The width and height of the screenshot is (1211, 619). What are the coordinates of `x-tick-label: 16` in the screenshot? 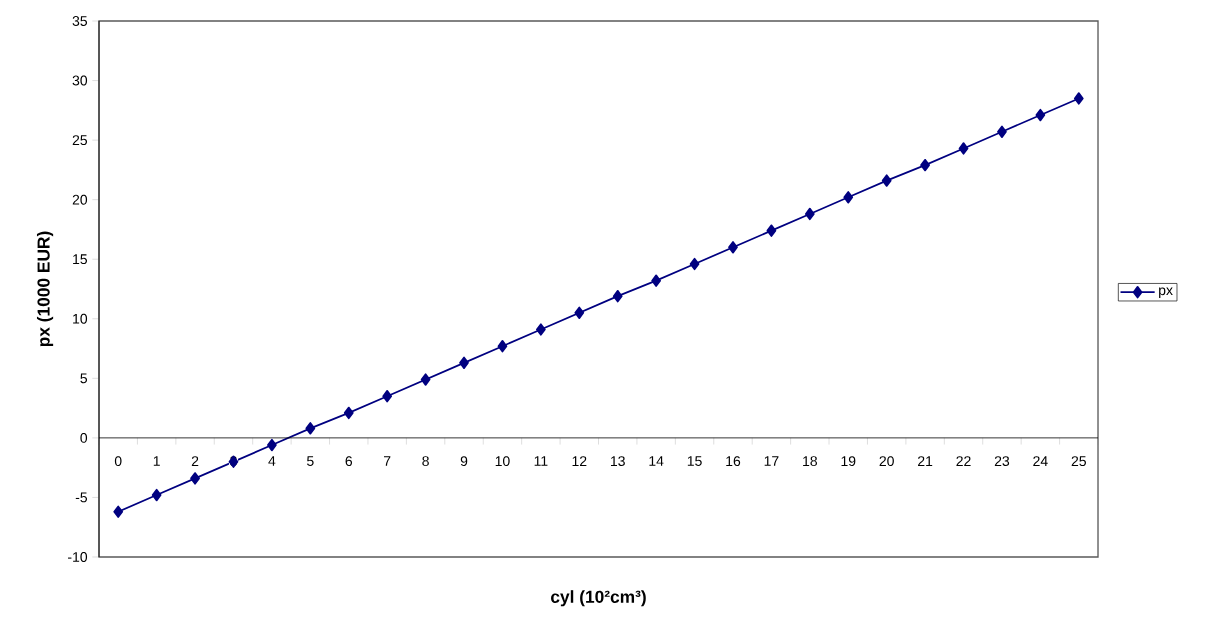 It's located at (733, 461).